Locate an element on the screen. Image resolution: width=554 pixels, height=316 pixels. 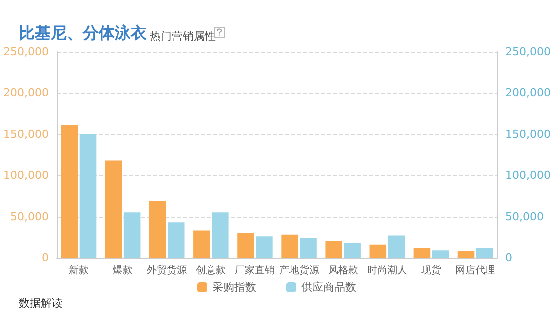
legend-label: 采购指数 is located at coordinates (234, 287).